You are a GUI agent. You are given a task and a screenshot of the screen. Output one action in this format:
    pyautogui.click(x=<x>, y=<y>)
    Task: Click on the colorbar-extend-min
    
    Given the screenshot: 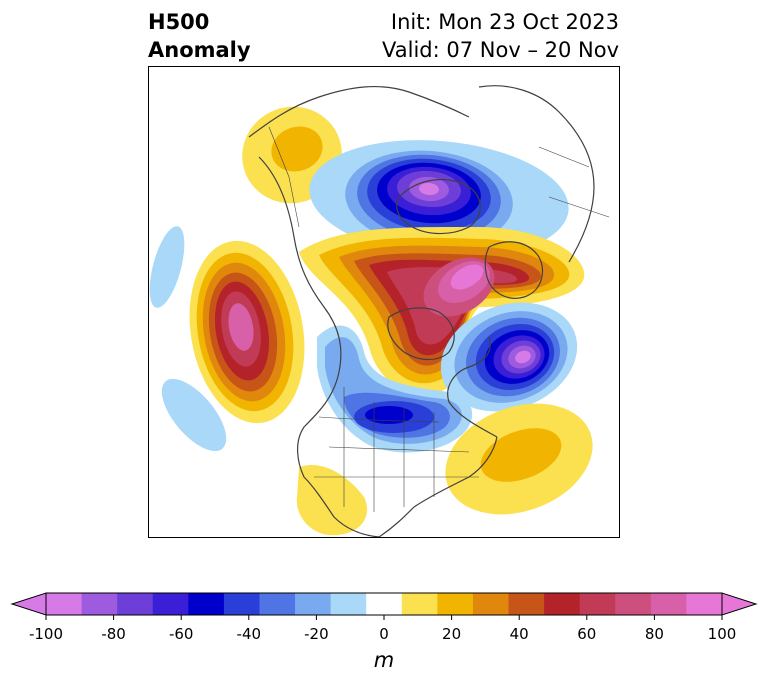 What is the action you would take?
    pyautogui.click(x=28, y=604)
    